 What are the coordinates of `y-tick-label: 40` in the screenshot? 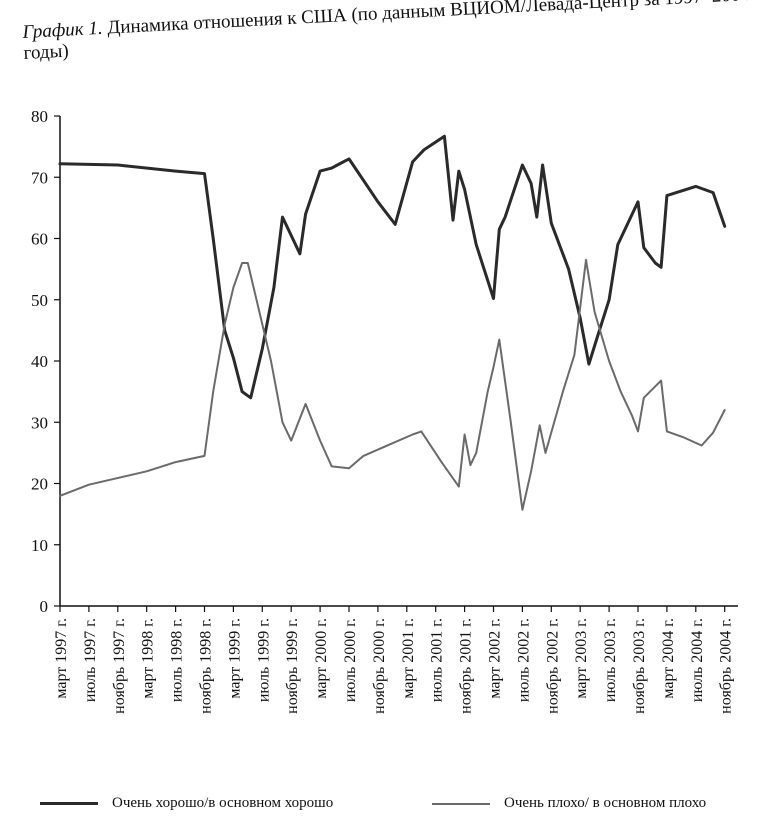 It's located at (39, 361).